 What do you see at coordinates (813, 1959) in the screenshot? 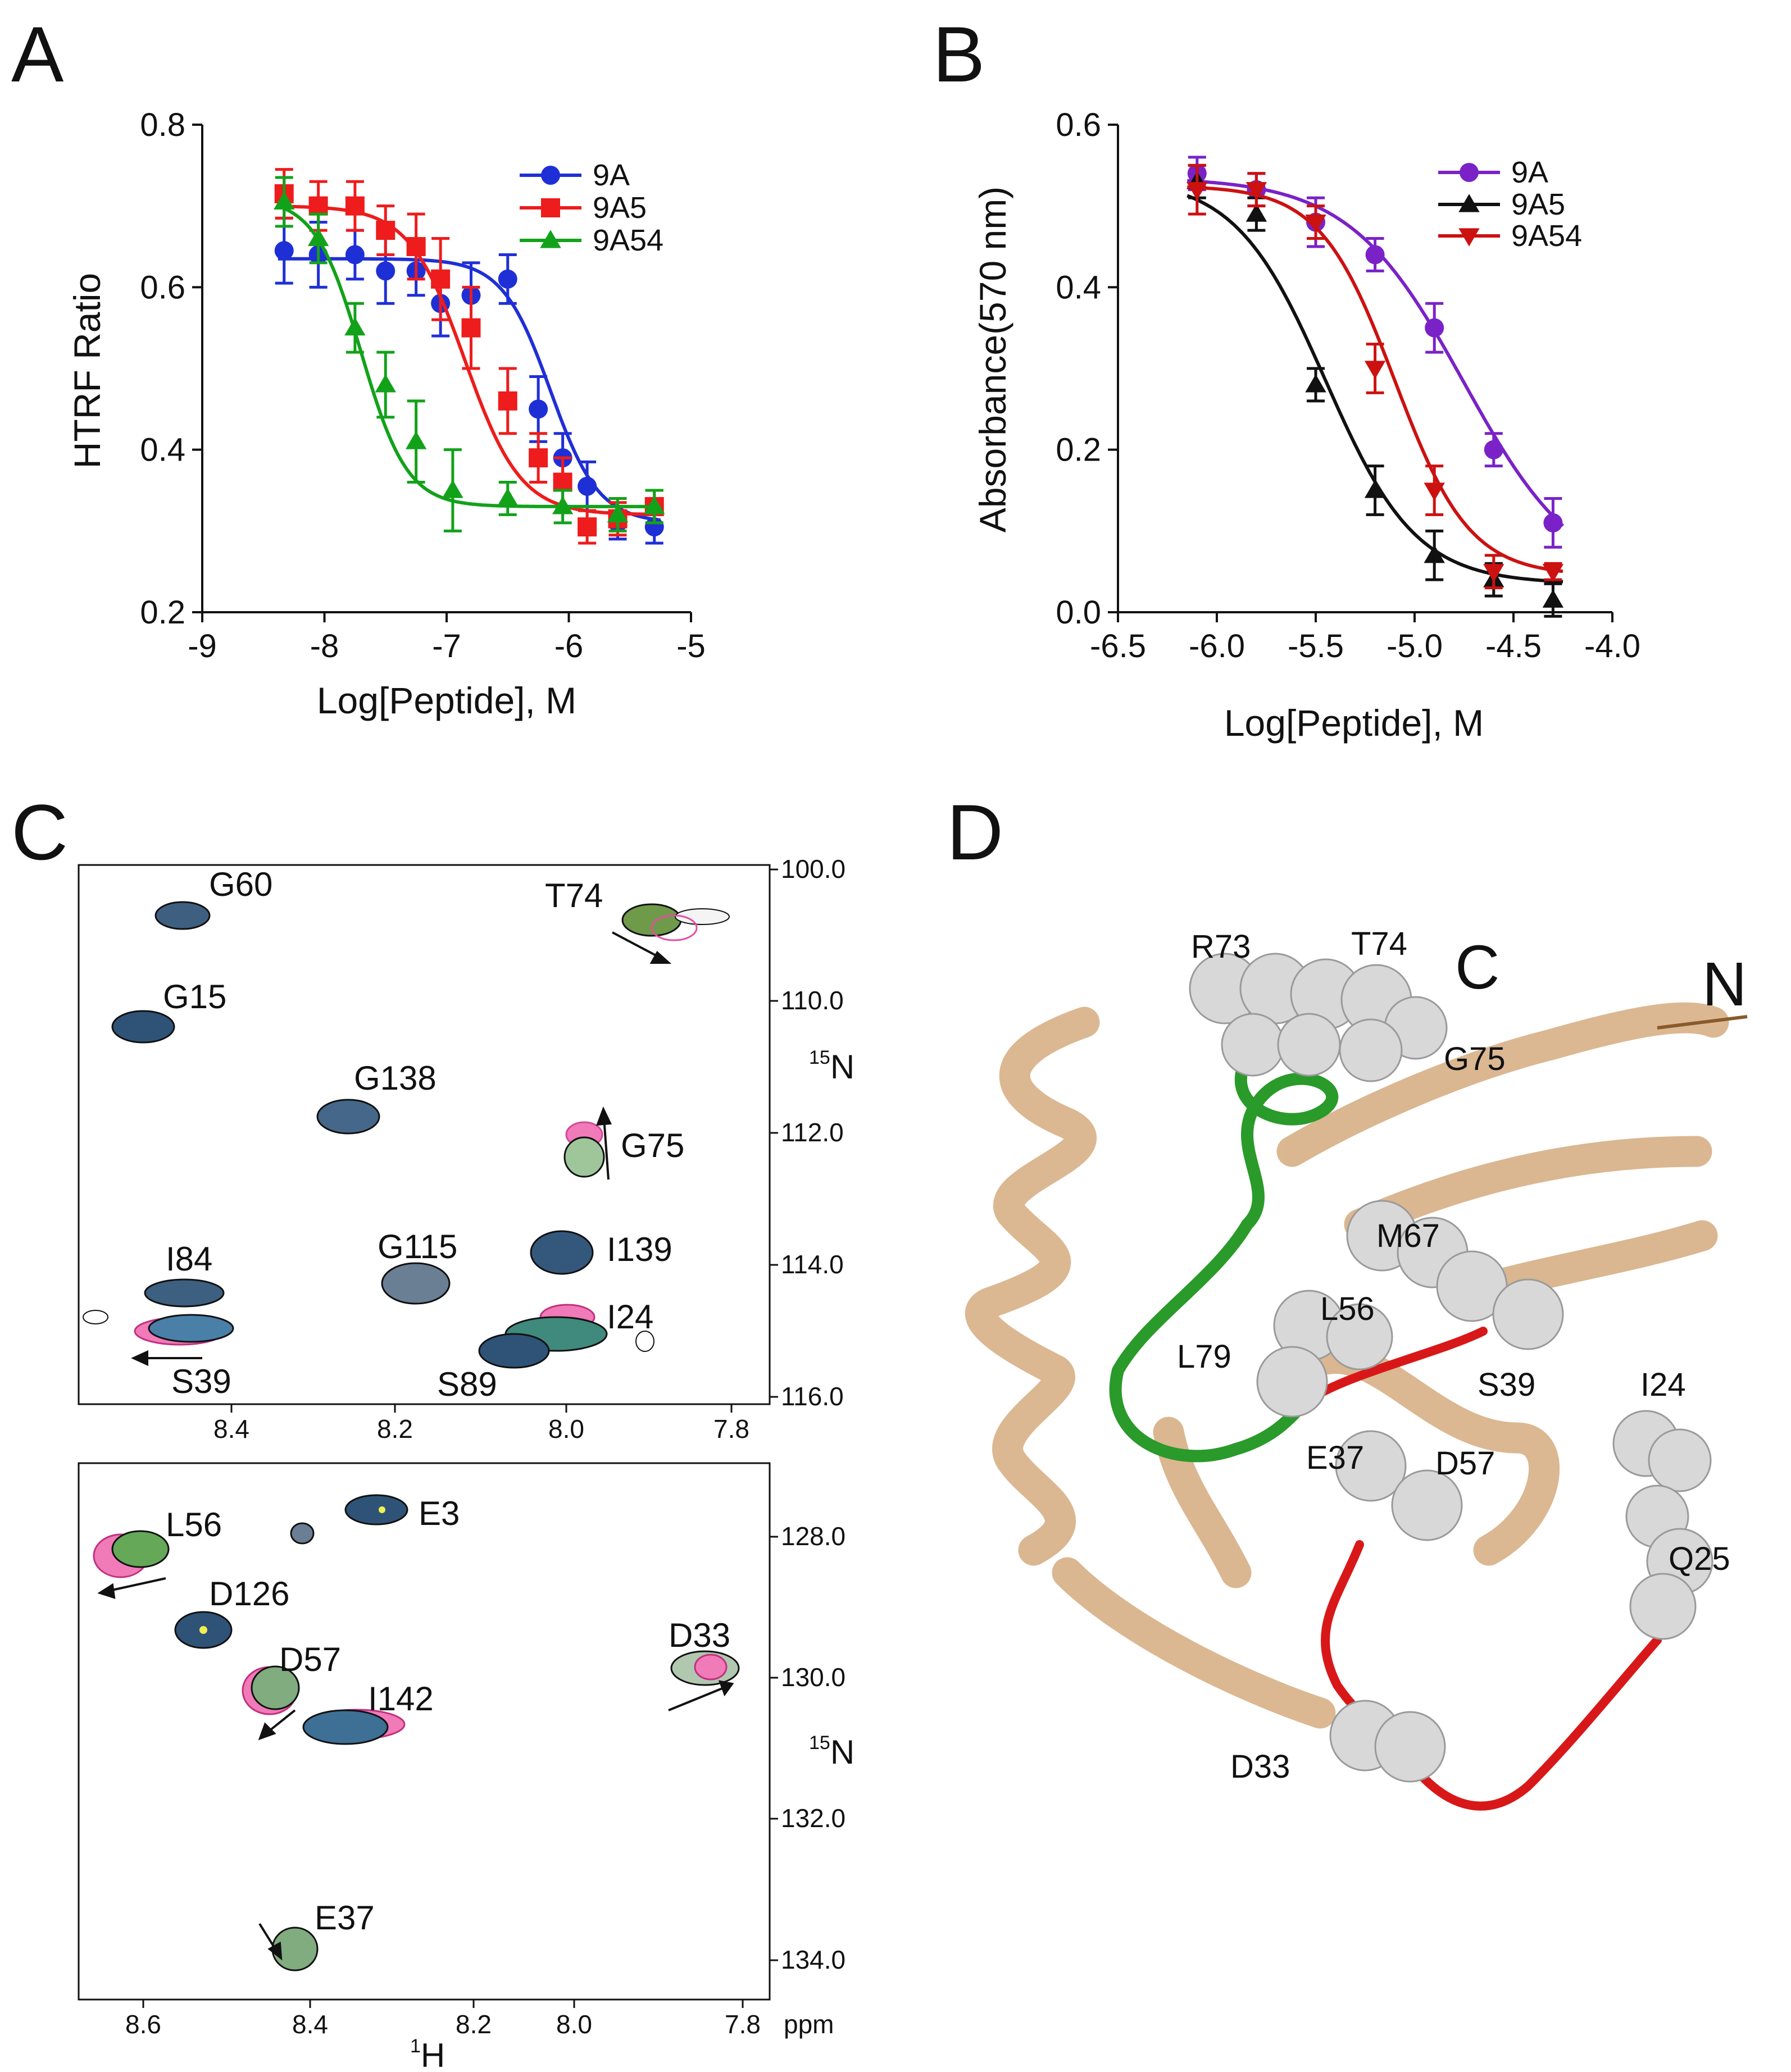
I see `nmr-bottom-n-tick-3: 134.0` at bounding box center [813, 1959].